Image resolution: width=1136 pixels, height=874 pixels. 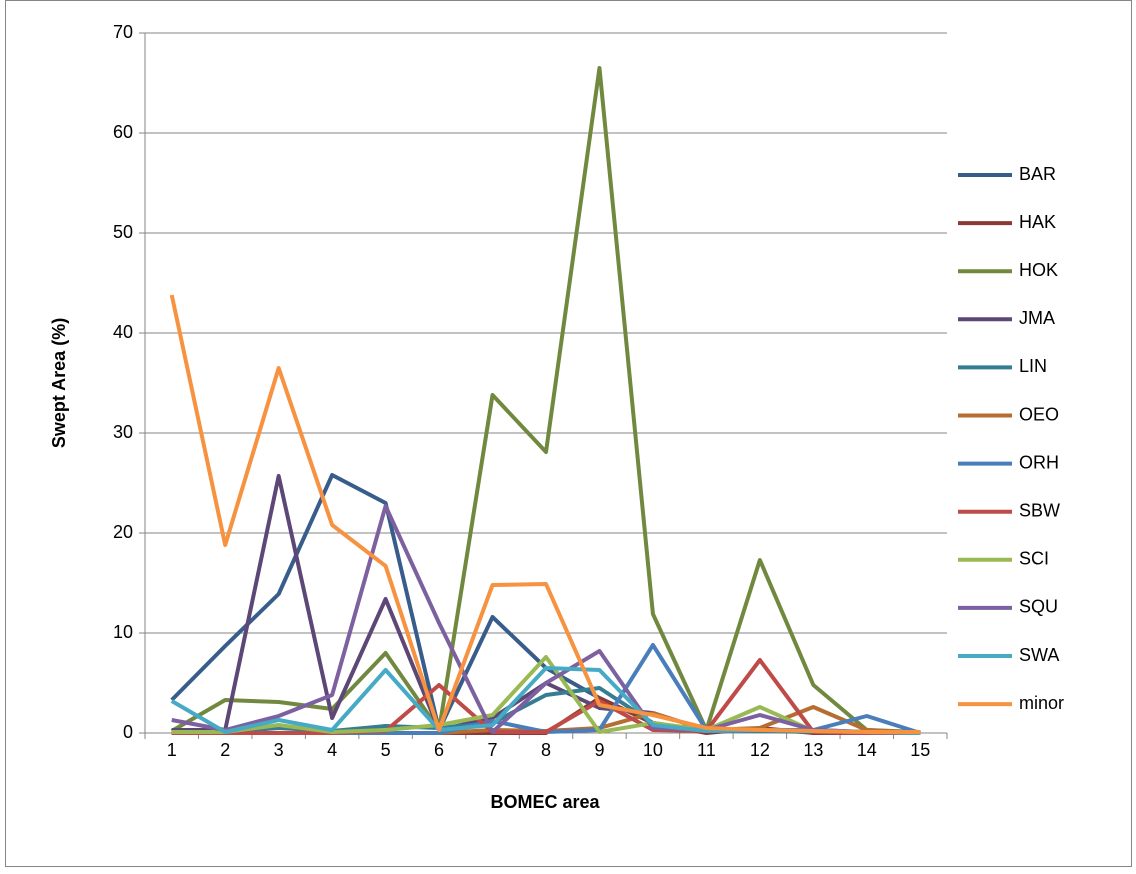 What do you see at coordinates (1034, 559) in the screenshot?
I see `legend-label: SCI` at bounding box center [1034, 559].